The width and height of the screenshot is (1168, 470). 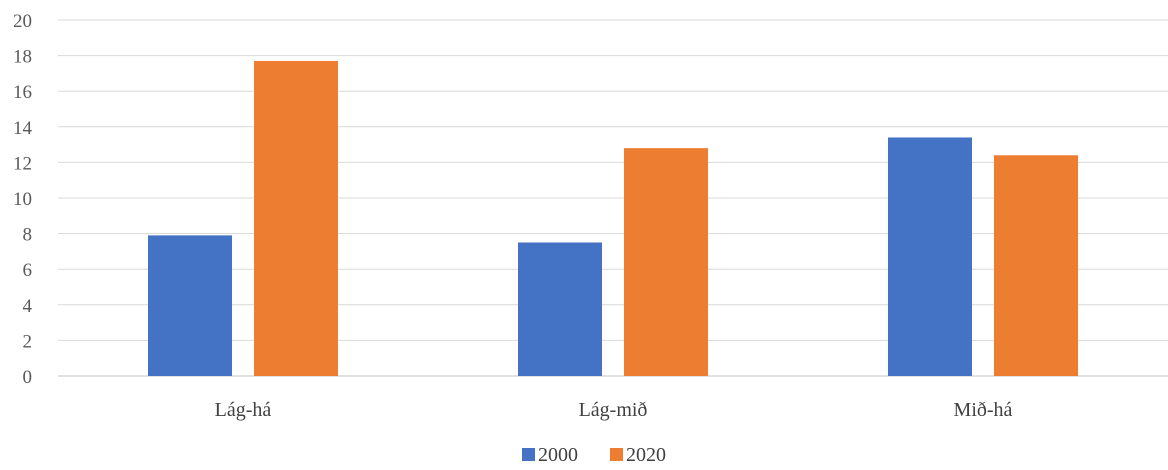 I want to click on legend-swatch-2020, so click(x=616, y=454).